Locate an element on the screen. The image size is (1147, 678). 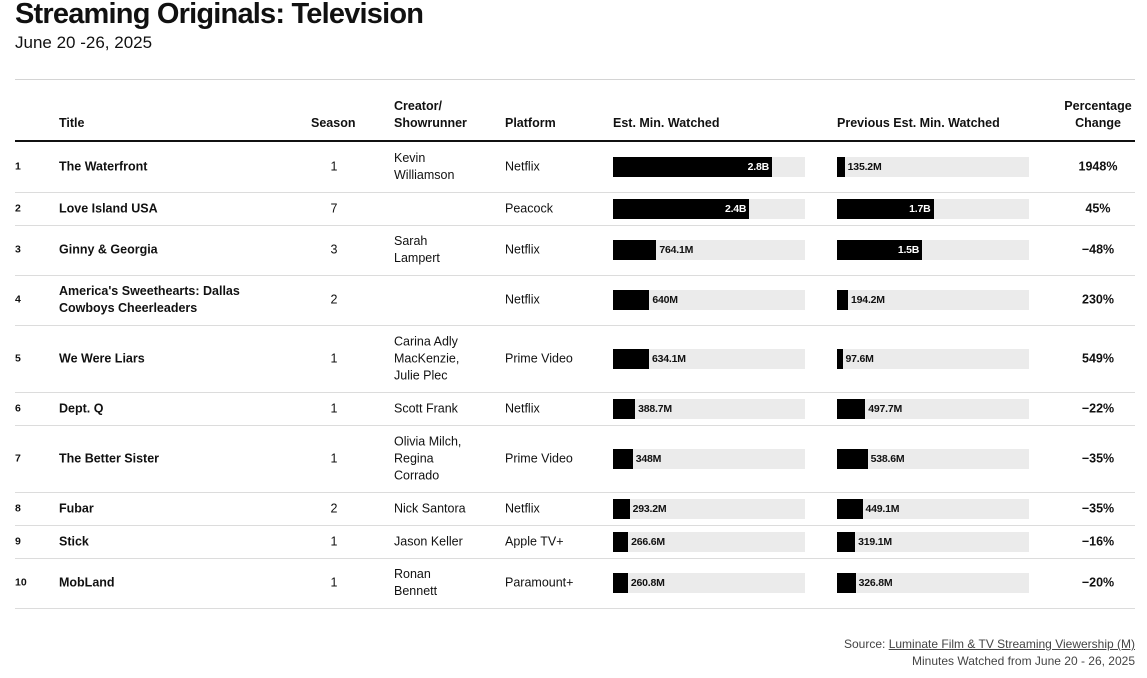
previous-minutes-bar-label: 1.7B is located at coordinates (920, 208).